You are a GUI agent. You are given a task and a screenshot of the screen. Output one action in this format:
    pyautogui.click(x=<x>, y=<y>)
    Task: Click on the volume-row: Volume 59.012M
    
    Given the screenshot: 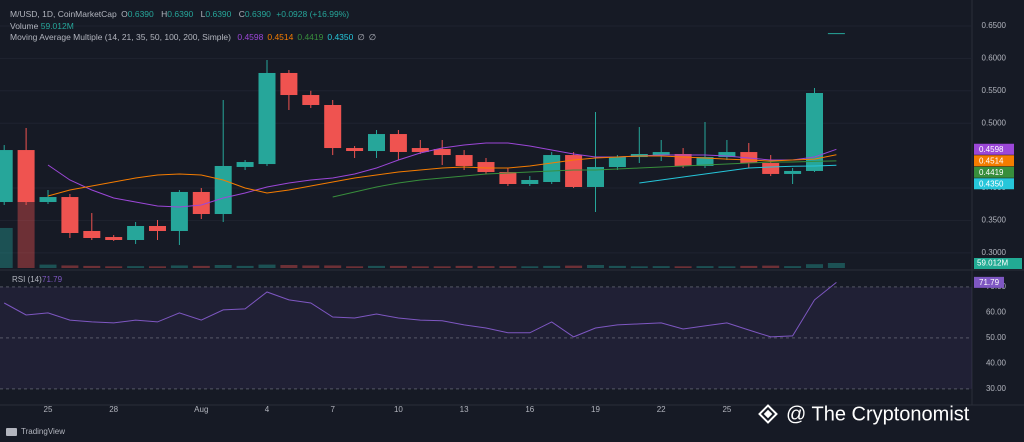 What is the action you would take?
    pyautogui.click(x=193, y=27)
    